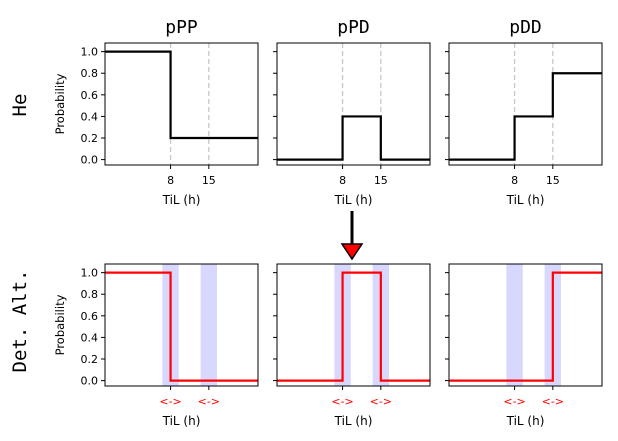  I want to click on panel-5: <-> <-> TiL (h), so click(352, 345).